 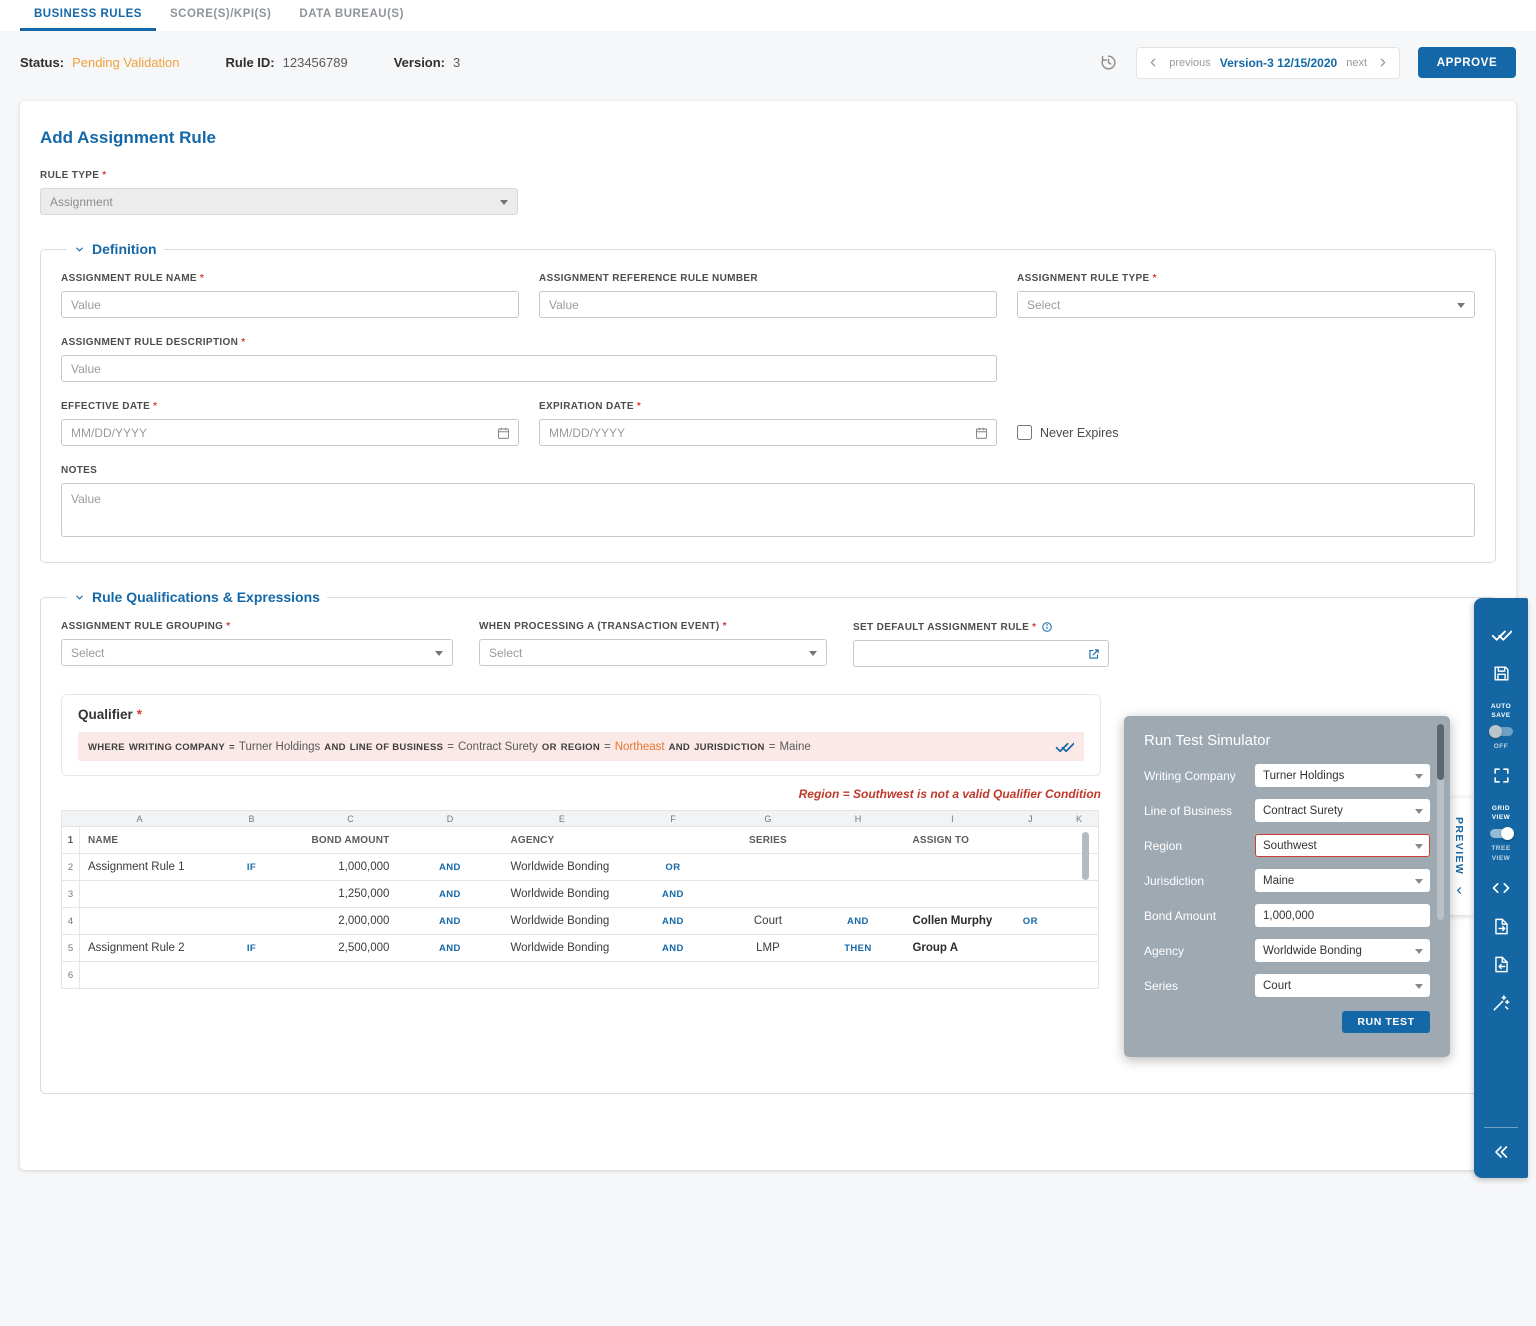 What do you see at coordinates (858, 948) in the screenshot?
I see `grid-cell-H5: THEN` at bounding box center [858, 948].